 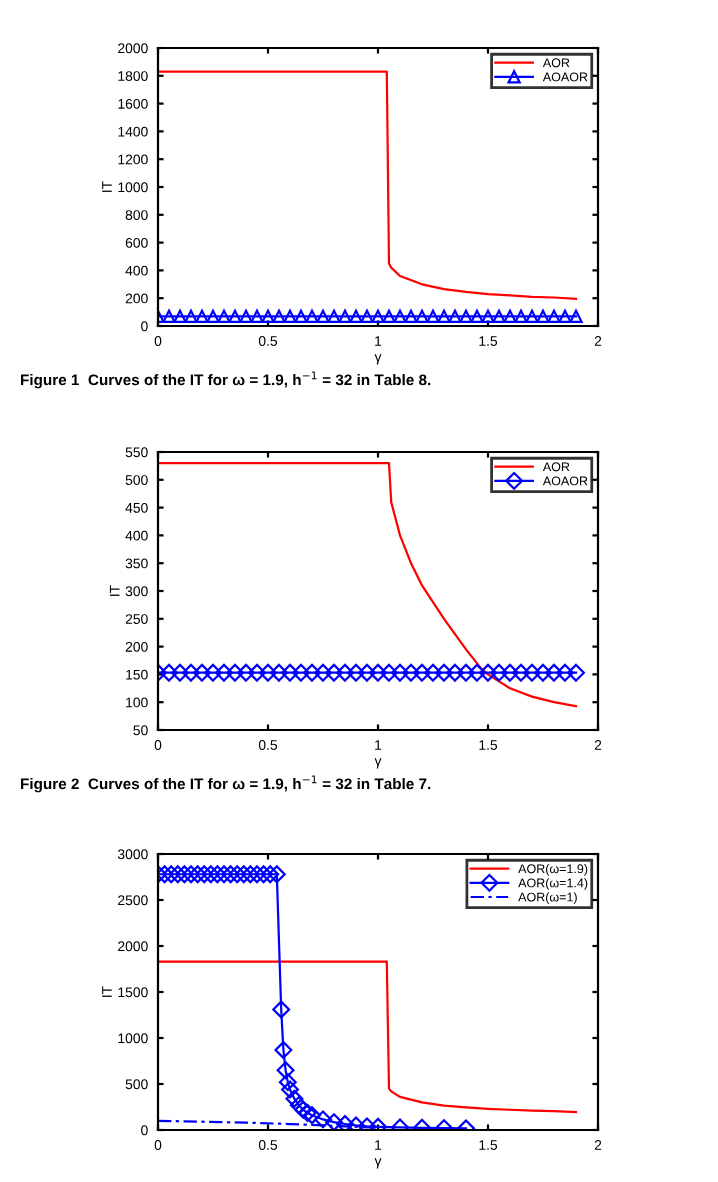 I want to click on line-series, so click(x=368, y=1037).